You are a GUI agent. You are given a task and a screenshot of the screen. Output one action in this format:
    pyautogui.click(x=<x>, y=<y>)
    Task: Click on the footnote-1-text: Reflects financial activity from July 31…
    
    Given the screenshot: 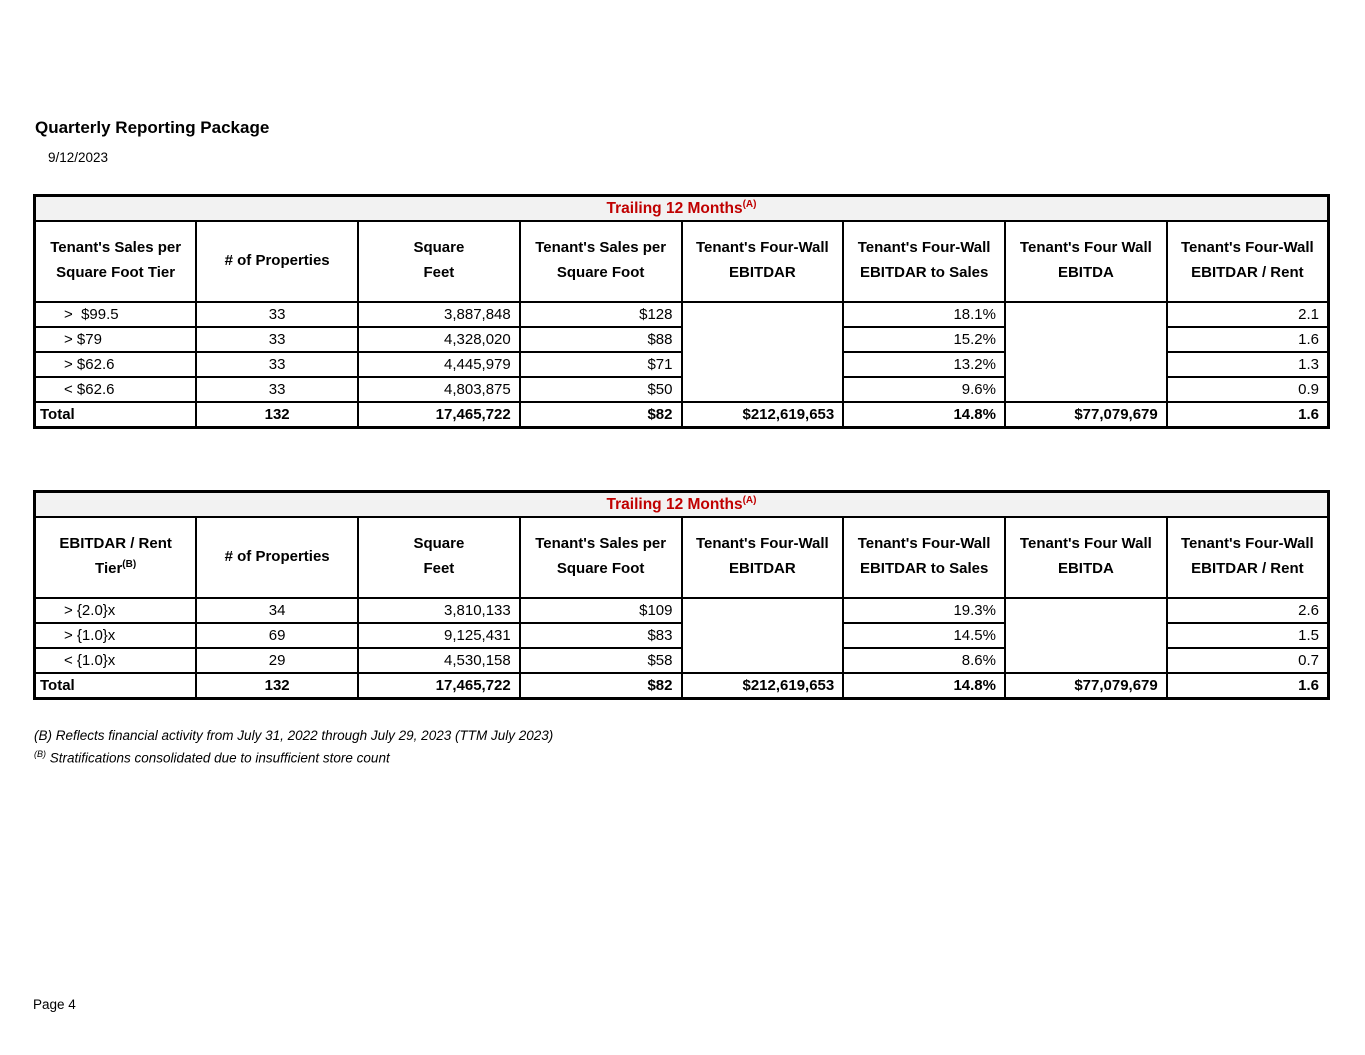 What is the action you would take?
    pyautogui.click(x=303, y=735)
    